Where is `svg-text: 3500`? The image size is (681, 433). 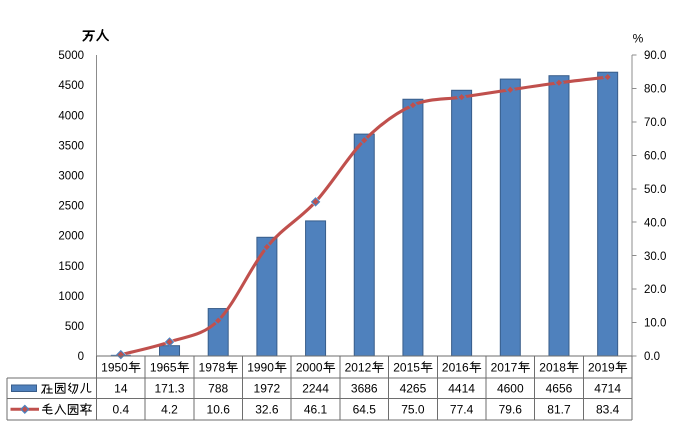 svg-text: 3500 is located at coordinates (71, 146).